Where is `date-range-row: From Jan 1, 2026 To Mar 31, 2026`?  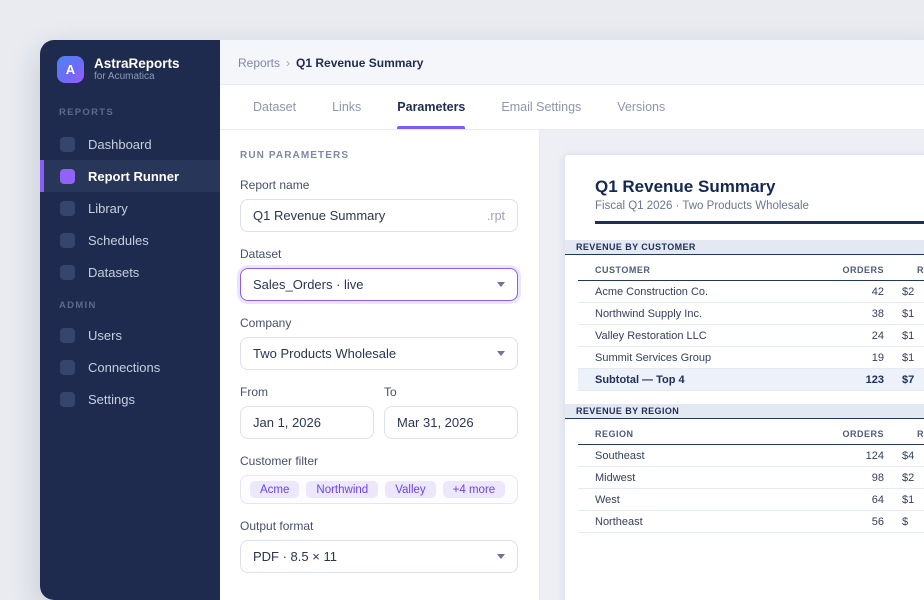
date-range-row: From Jan 1, 2026 To Mar 31, 2026 is located at coordinates (379, 419).